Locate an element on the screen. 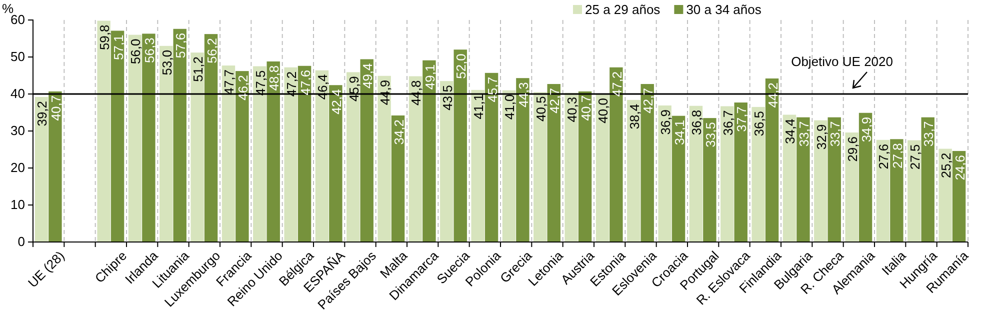 The width and height of the screenshot is (983, 335). data-label: 53,0 is located at coordinates (166, 63).